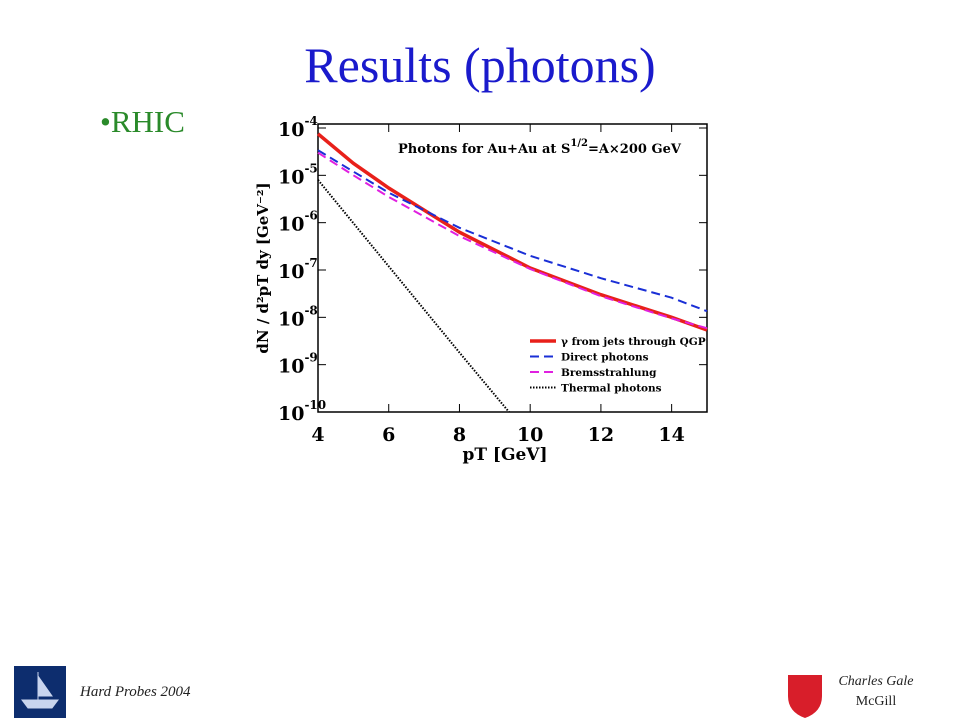 The height and width of the screenshot is (720, 960). I want to click on y-tick-label: 10⁻⁸, so click(298, 316).